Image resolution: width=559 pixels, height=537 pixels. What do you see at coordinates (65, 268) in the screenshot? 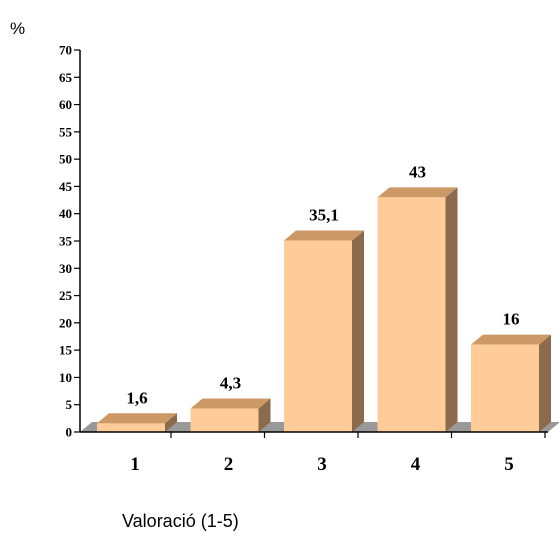
I see `y-tick-label: 30` at bounding box center [65, 268].